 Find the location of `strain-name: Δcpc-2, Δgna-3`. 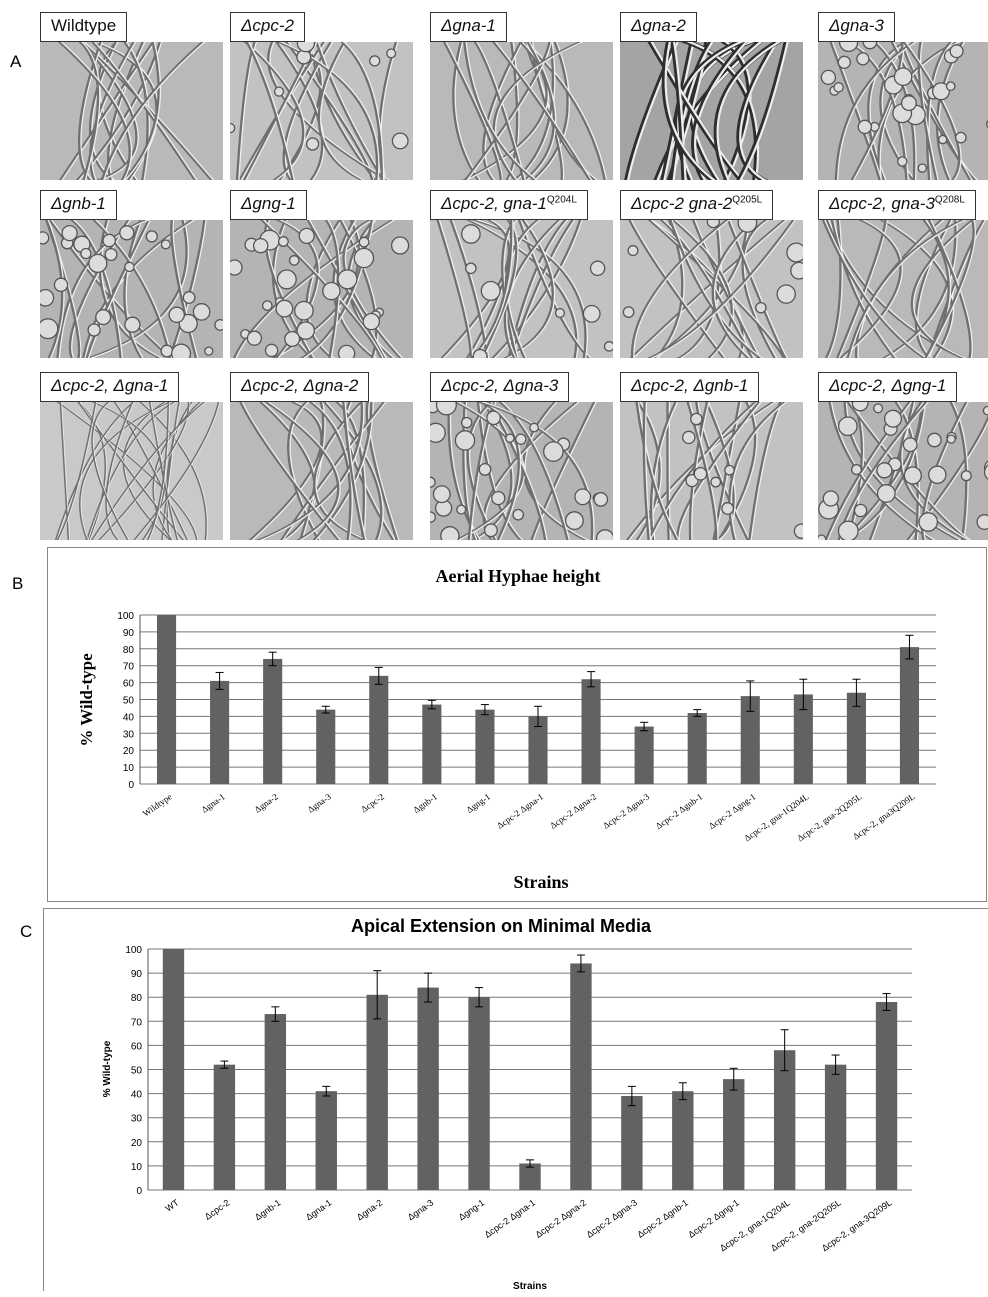

strain-name: Δcpc-2, Δgna-3 is located at coordinates (499, 385).